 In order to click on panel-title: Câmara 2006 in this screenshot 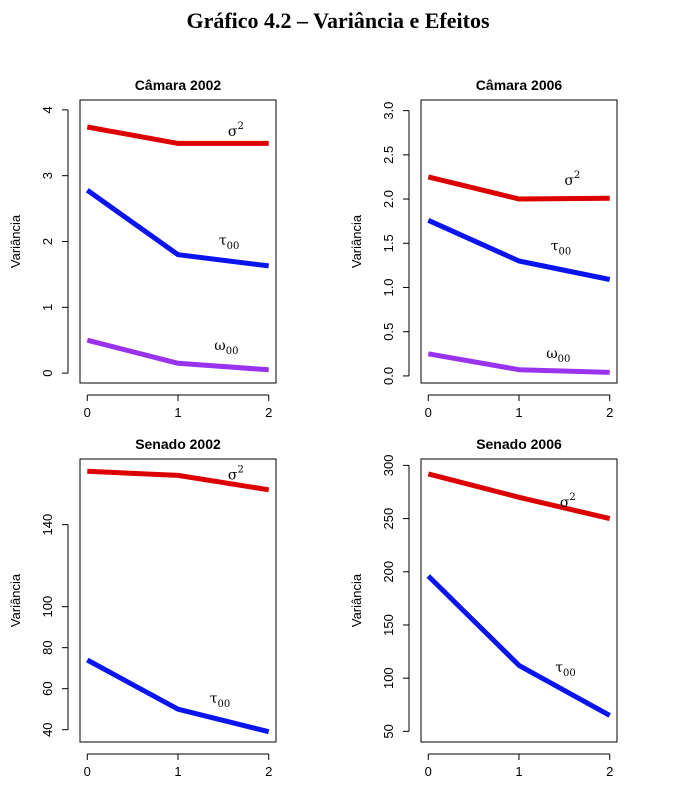, I will do `click(519, 85)`.